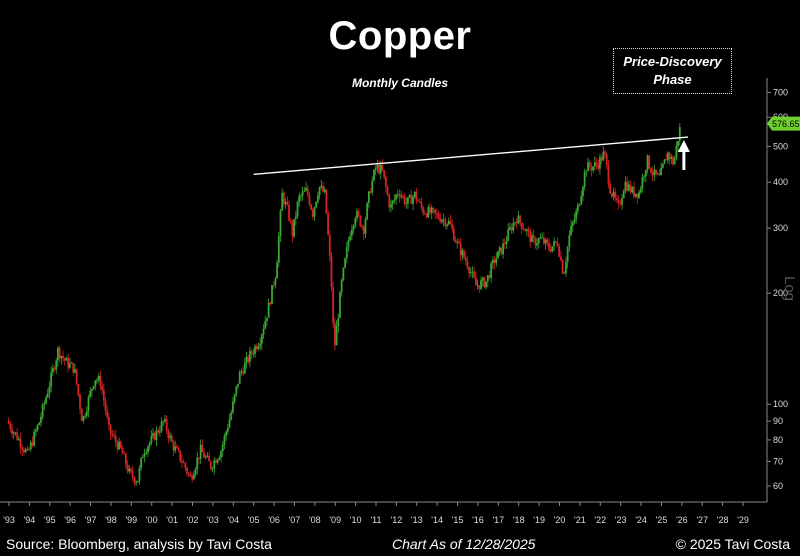 This screenshot has height=556, width=800. Describe the element at coordinates (335, 520) in the screenshot. I see `x-tick-label: '09` at that location.